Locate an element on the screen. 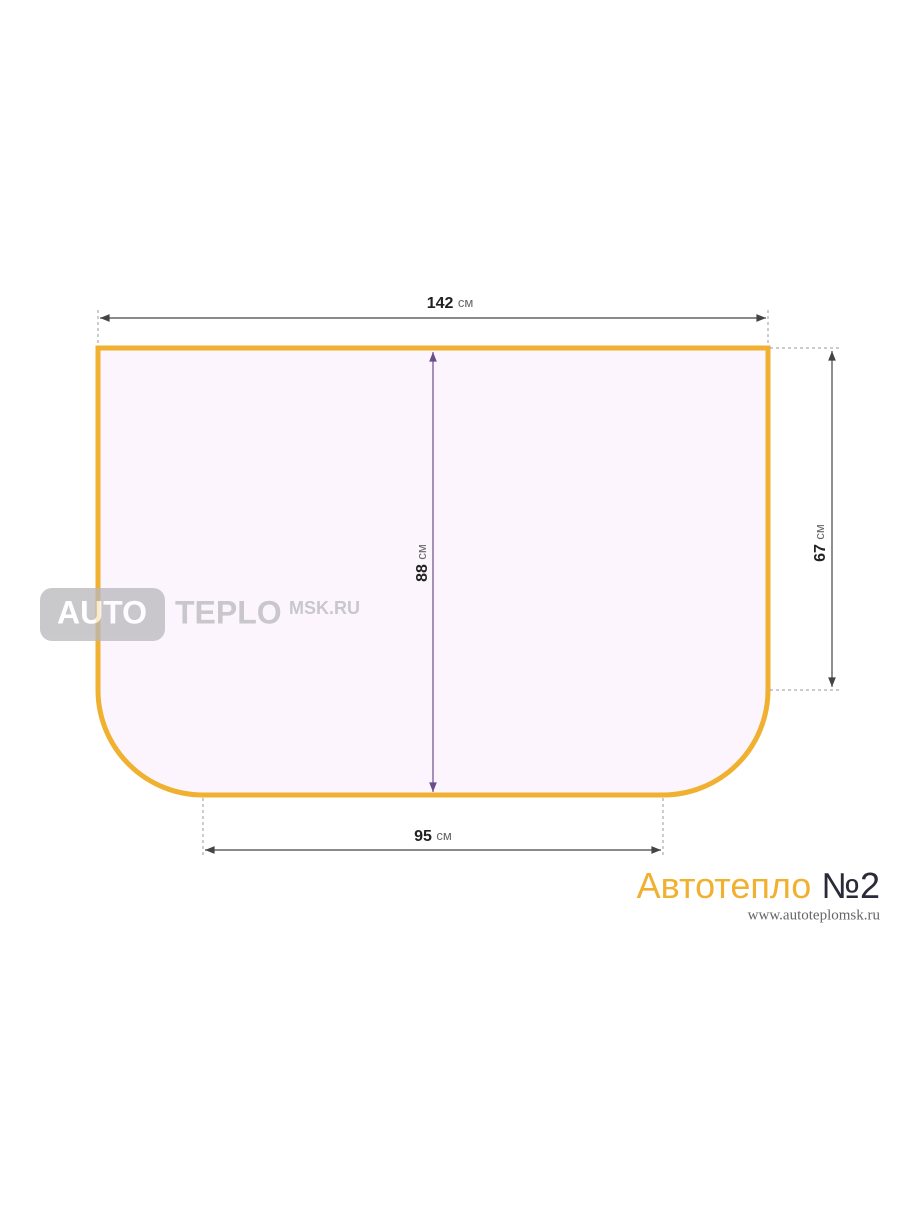 The width and height of the screenshot is (900, 1205). watermark-text: MSK.RU is located at coordinates (324, 608).